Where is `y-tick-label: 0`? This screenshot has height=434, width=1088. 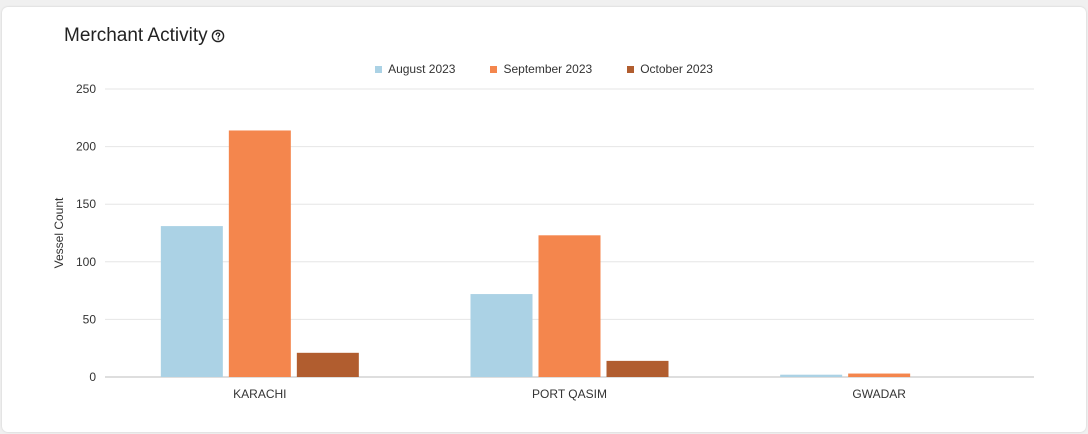 y-tick-label: 0 is located at coordinates (92, 377).